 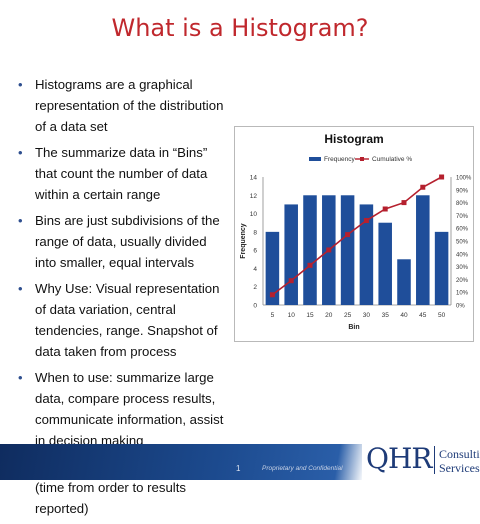 What do you see at coordinates (254, 214) in the screenshot?
I see `y-tick-label: 10` at bounding box center [254, 214].